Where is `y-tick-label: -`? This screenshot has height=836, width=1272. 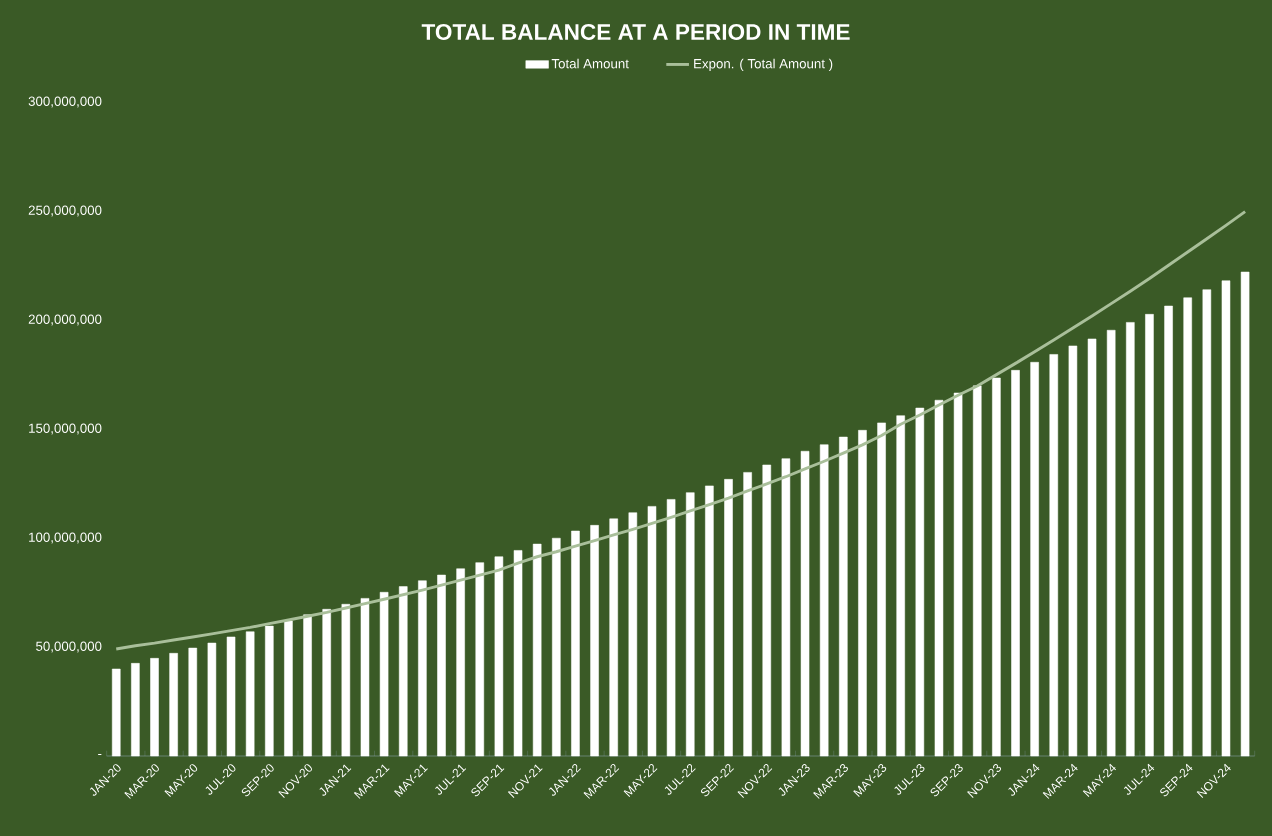
y-tick-label: - is located at coordinates (100, 754).